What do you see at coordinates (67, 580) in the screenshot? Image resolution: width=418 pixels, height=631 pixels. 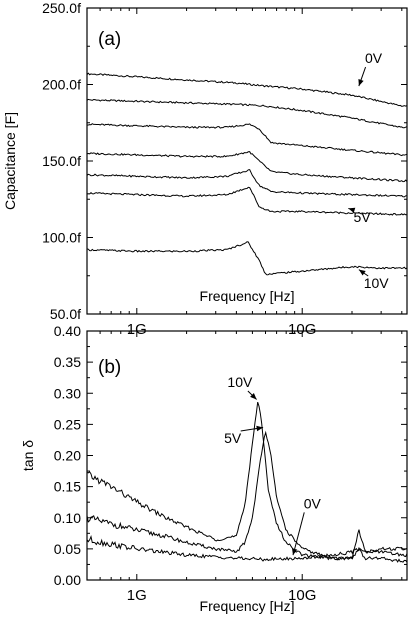 I see `y-tick-label: 0.00` at bounding box center [67, 580].